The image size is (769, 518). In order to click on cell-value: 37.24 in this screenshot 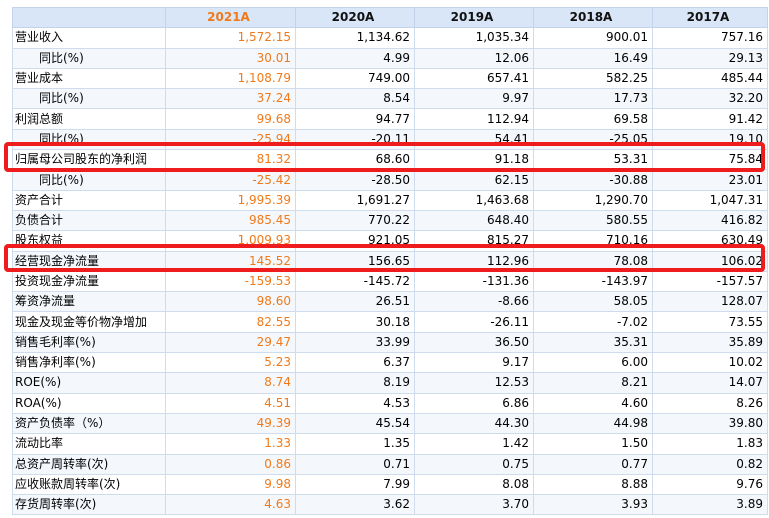, I will do `click(230, 99)`.